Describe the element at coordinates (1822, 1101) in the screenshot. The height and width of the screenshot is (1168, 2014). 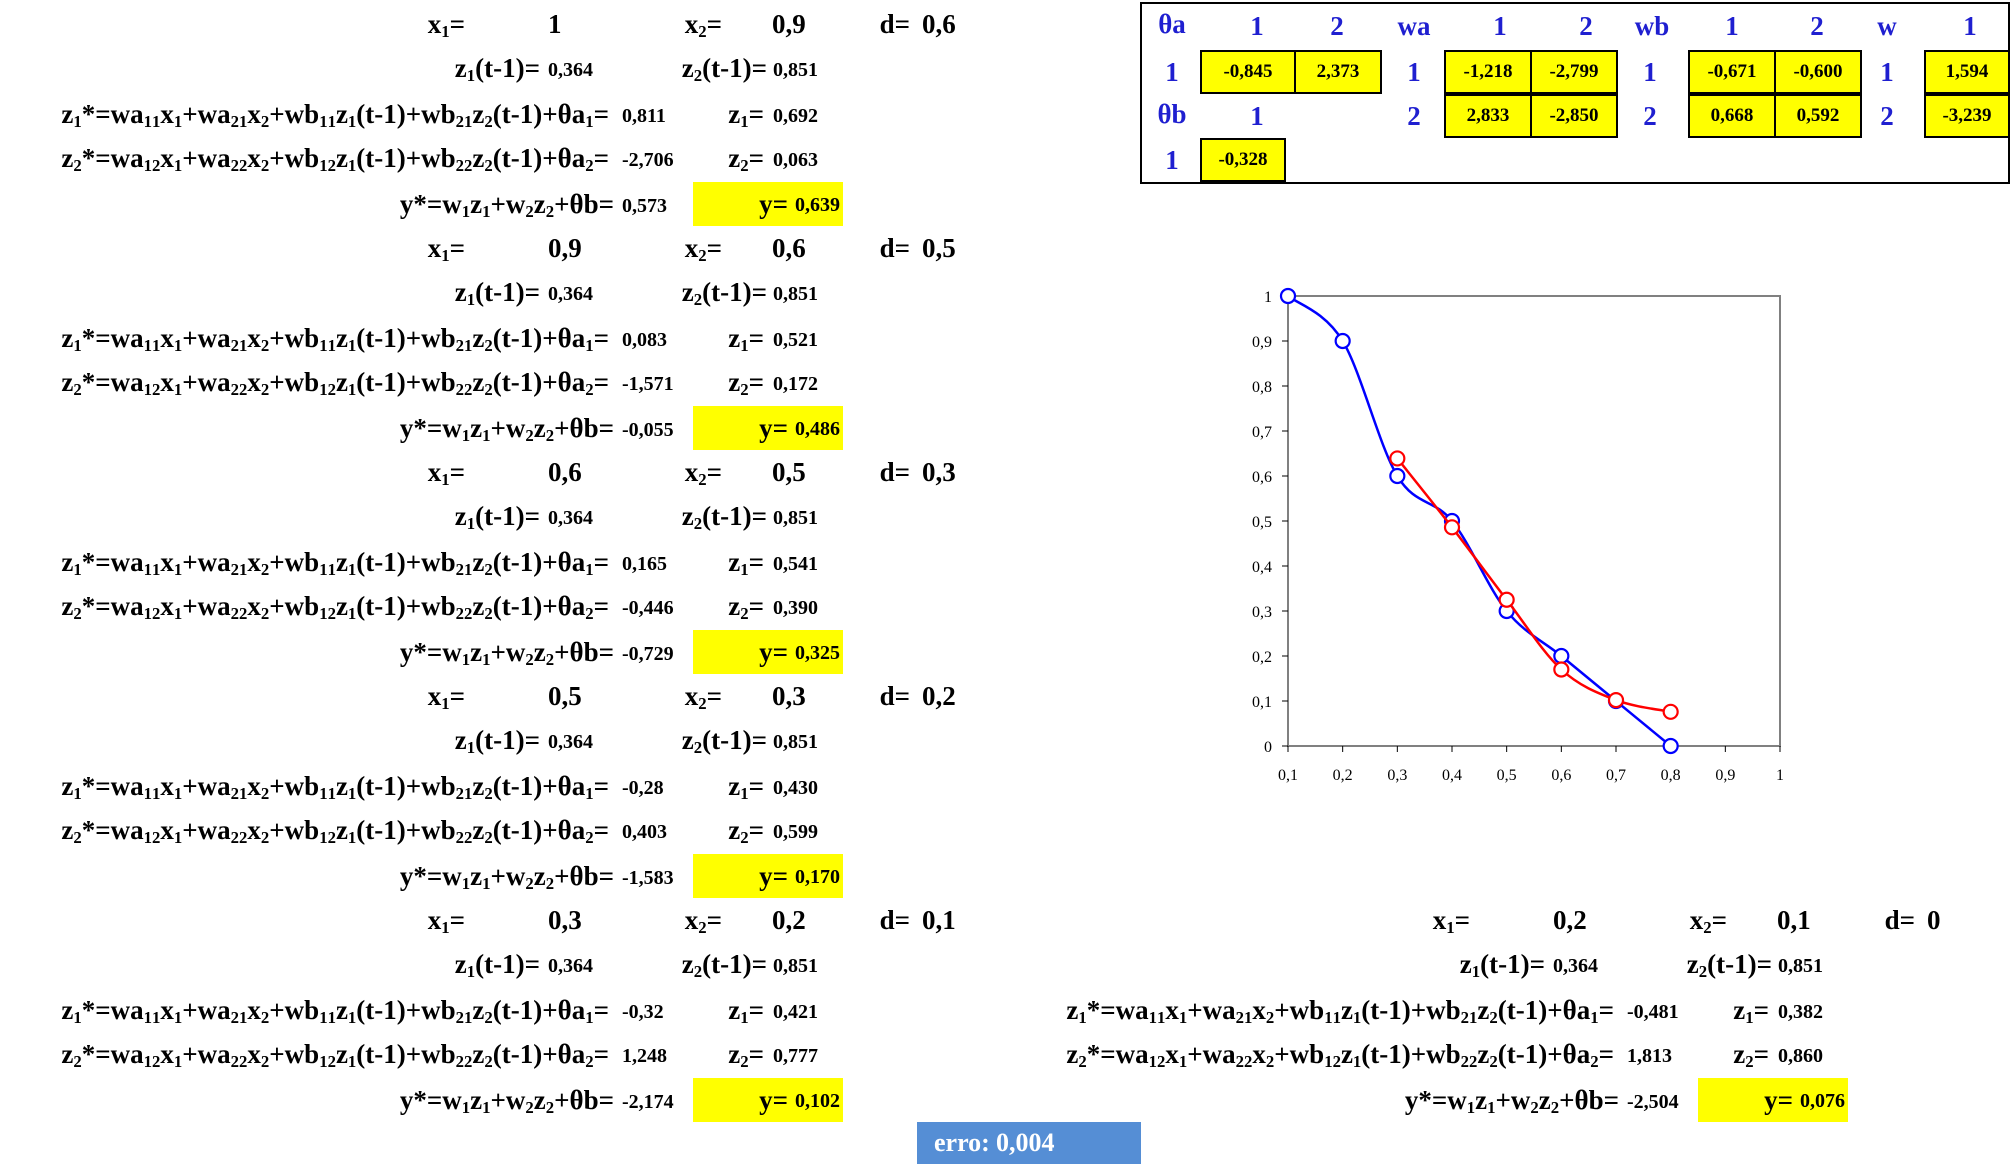
I see `y-value: 0,076` at that location.